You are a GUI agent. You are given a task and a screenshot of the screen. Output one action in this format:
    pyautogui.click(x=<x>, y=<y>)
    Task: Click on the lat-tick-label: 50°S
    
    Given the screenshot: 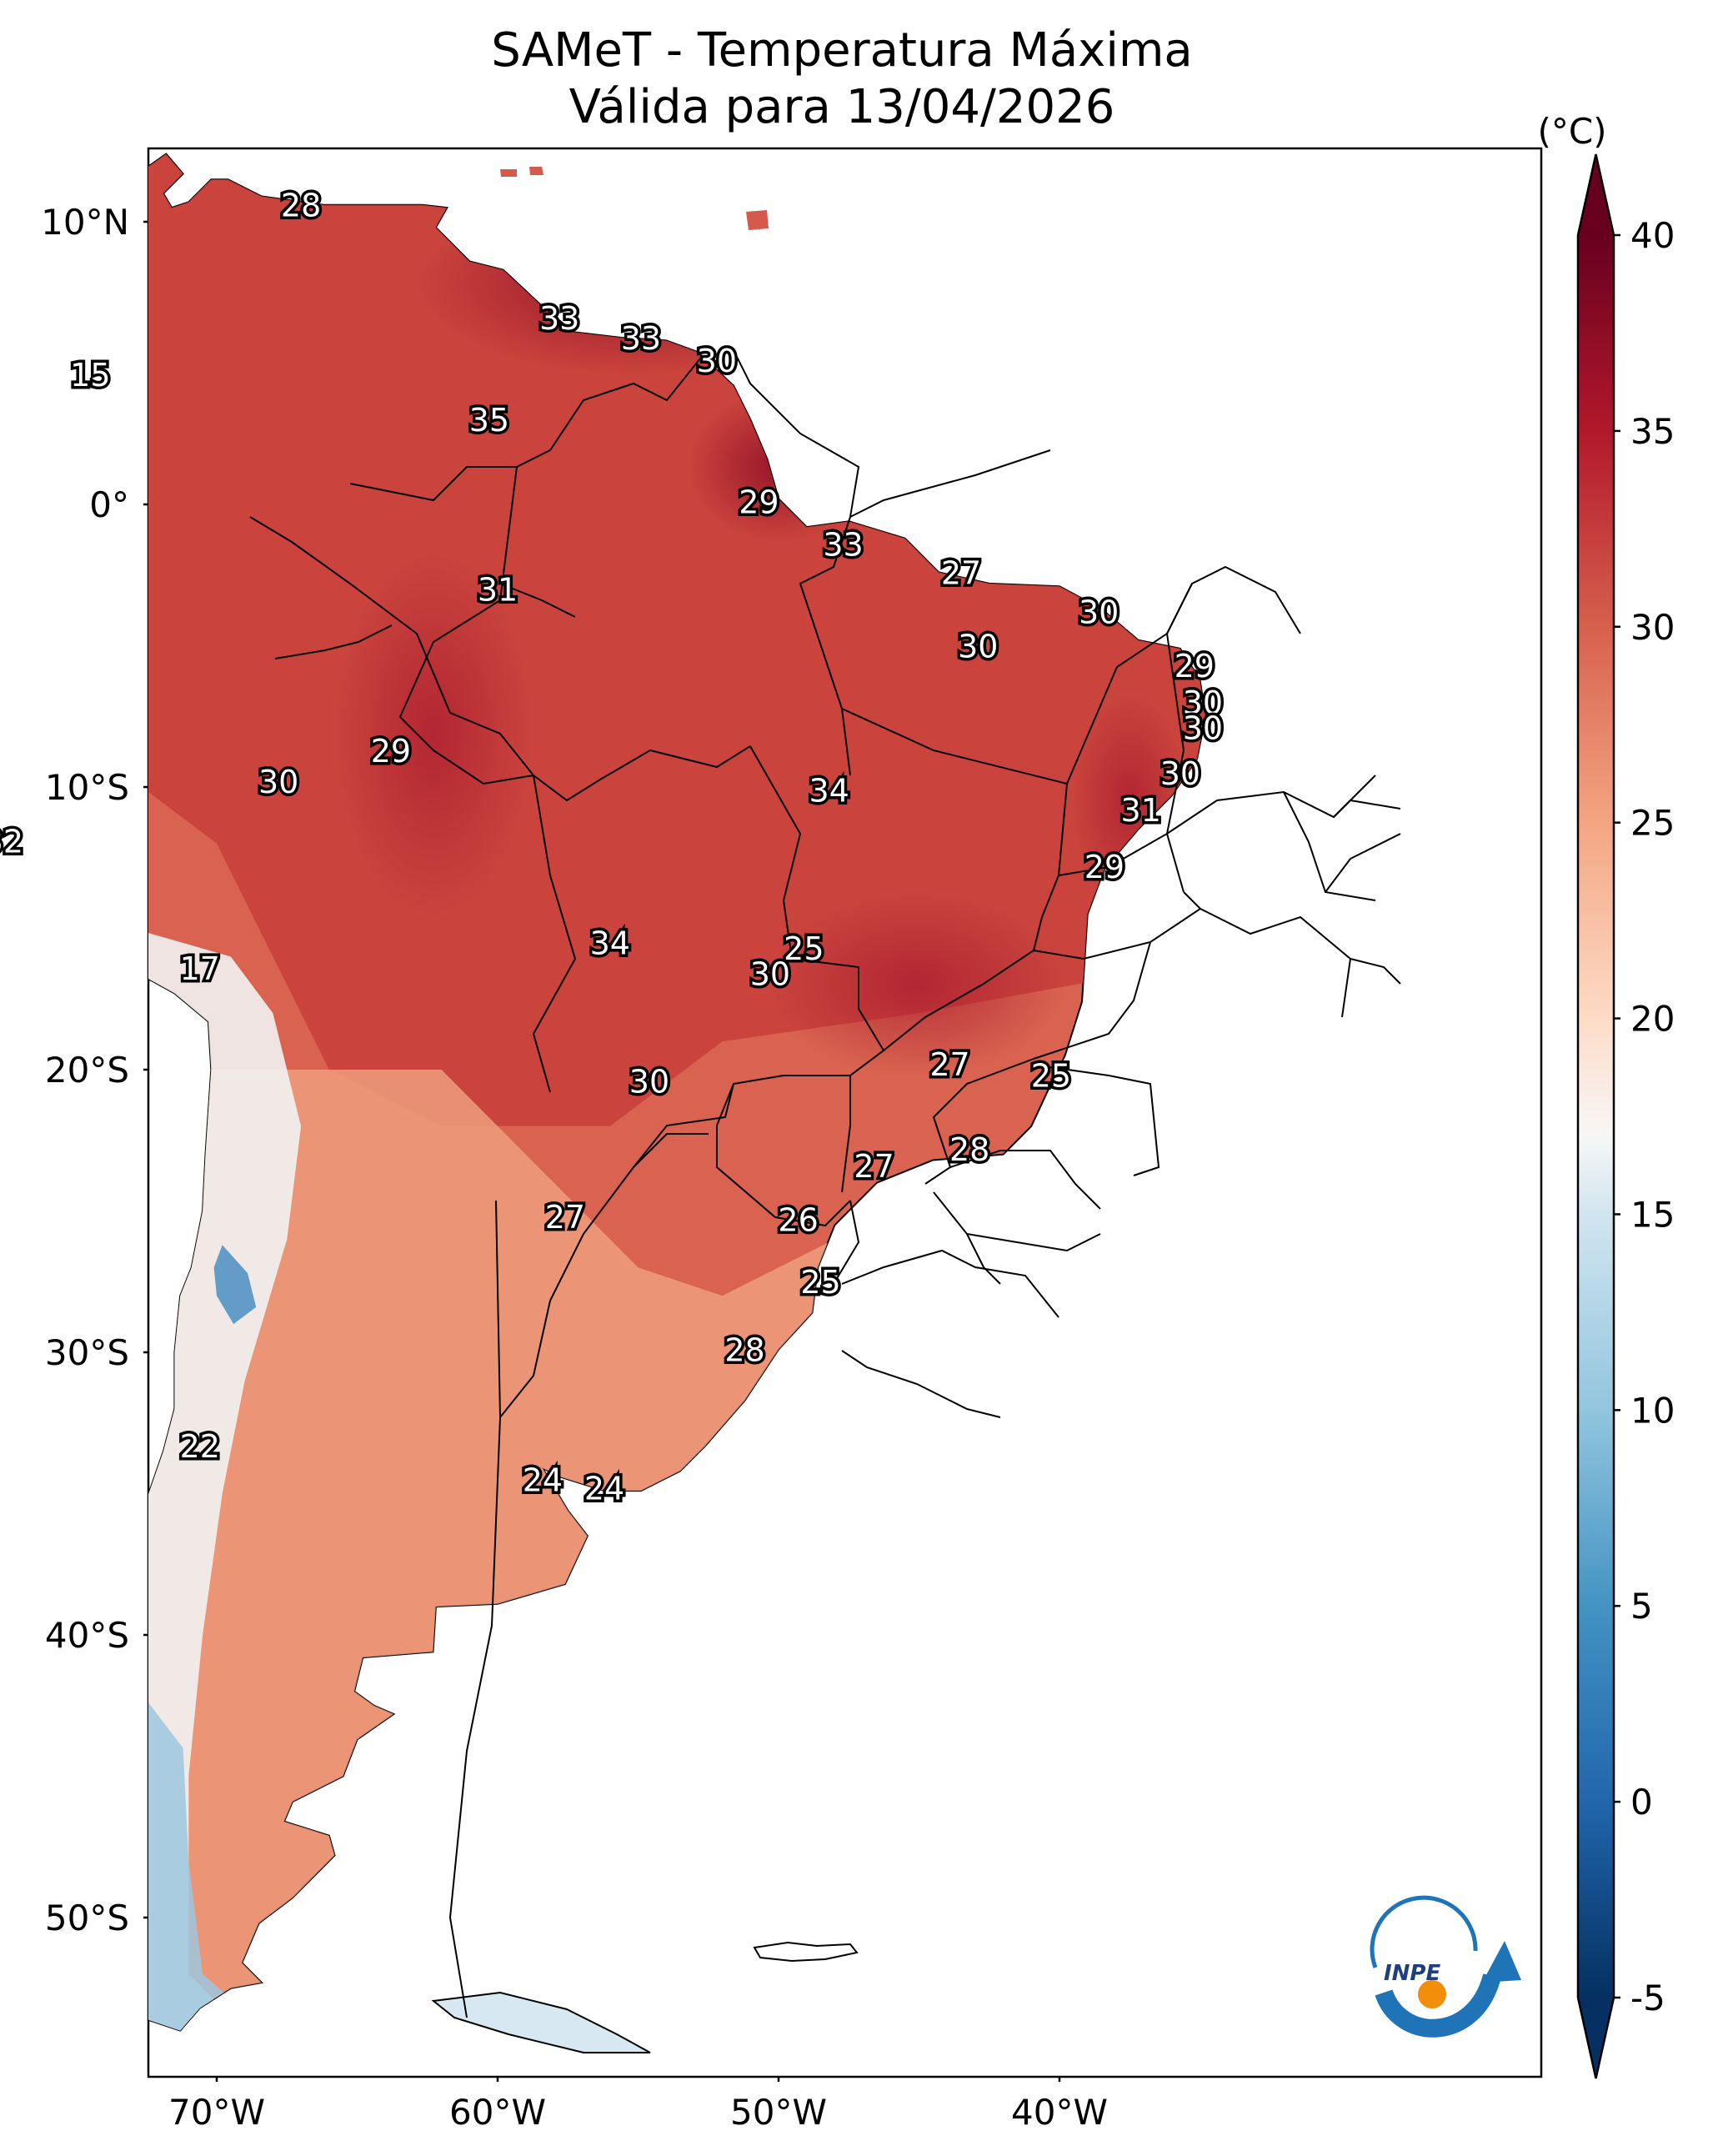 What is the action you would take?
    pyautogui.click(x=87, y=1918)
    